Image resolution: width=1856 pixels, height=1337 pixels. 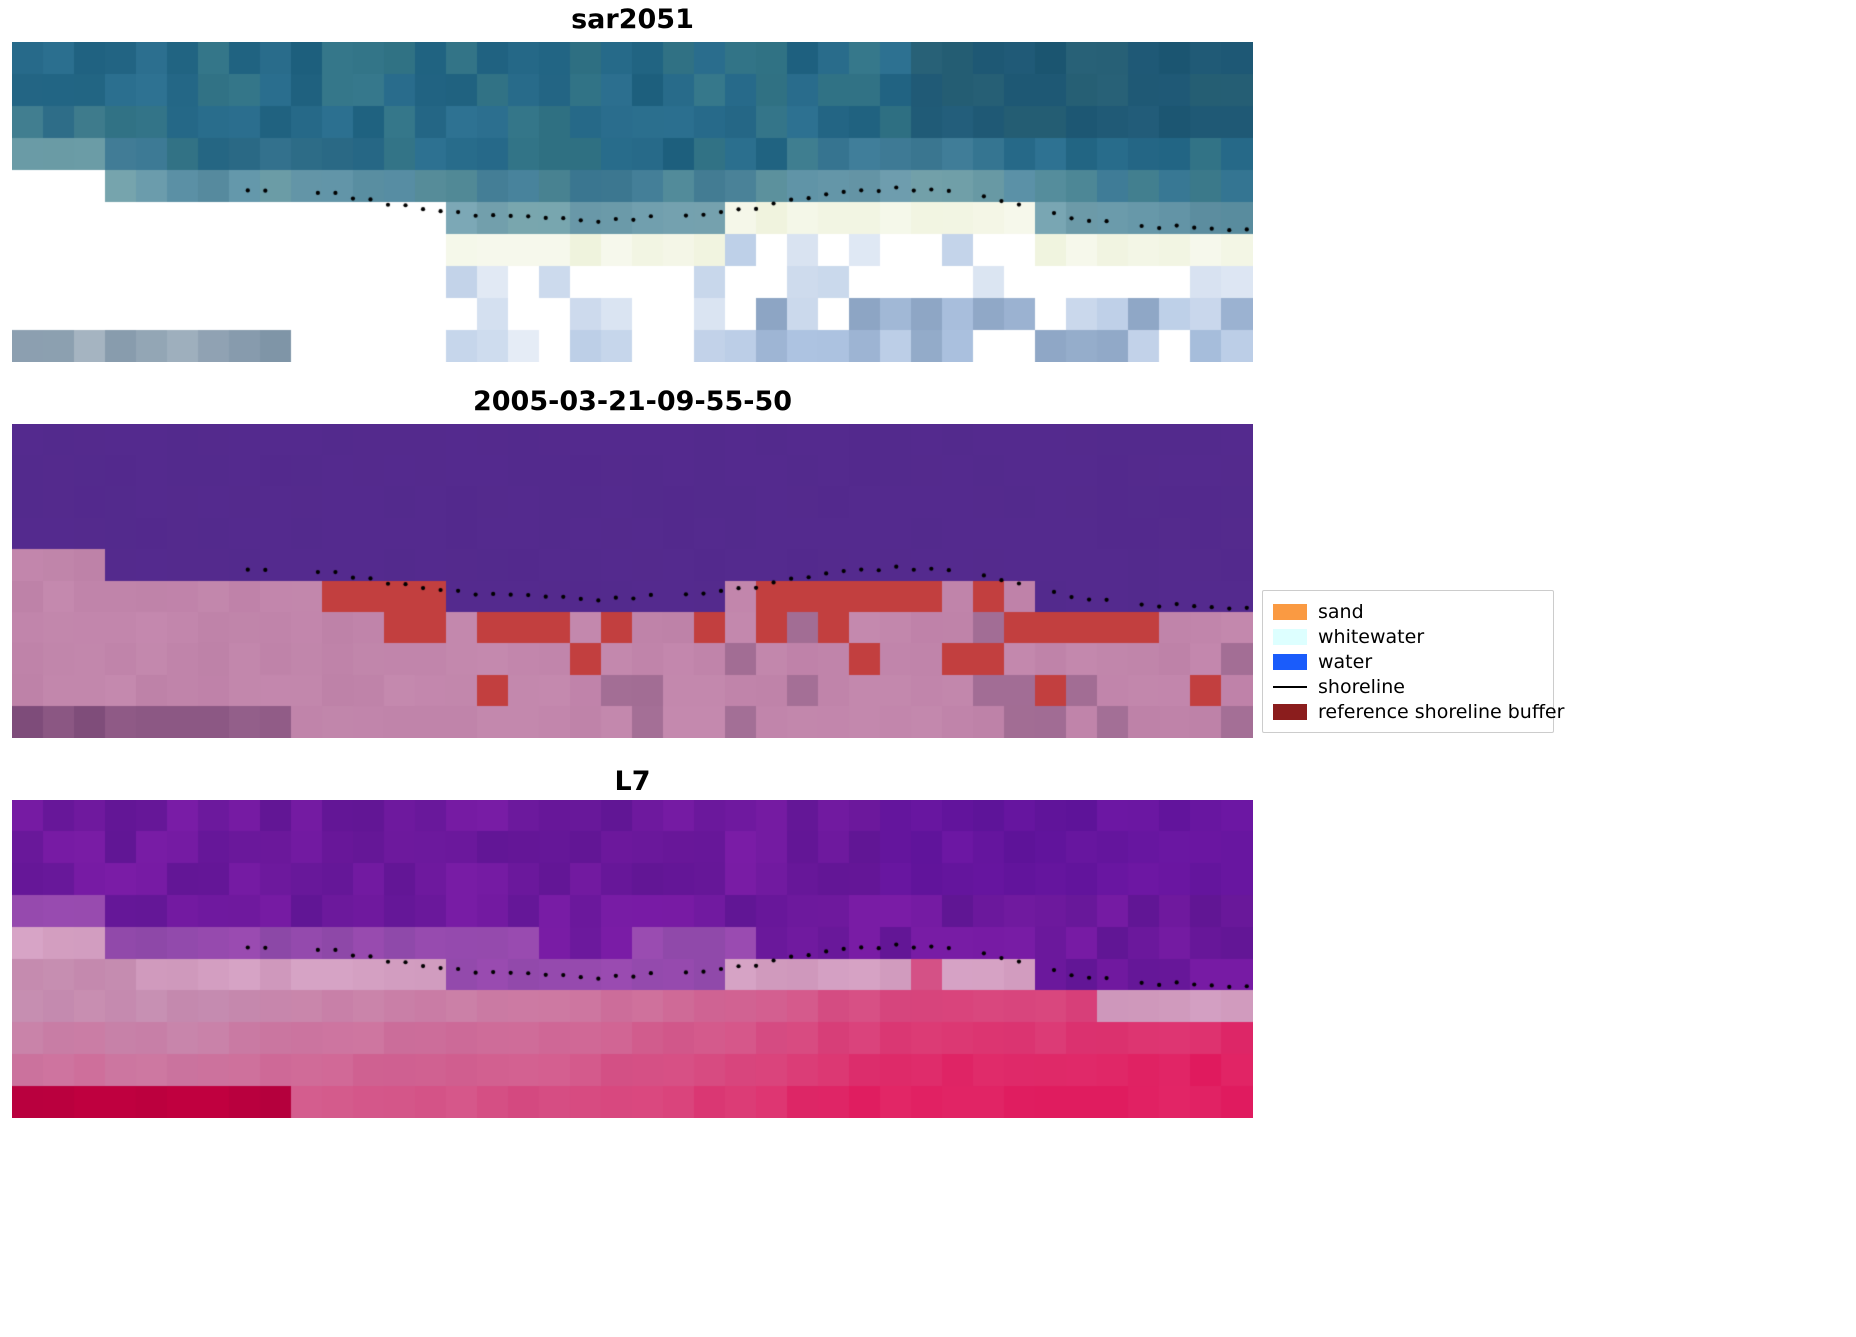 What do you see at coordinates (1441, 711) in the screenshot?
I see `legend-label-reference-shoreline-buffer: reference shoreline buffer` at bounding box center [1441, 711].